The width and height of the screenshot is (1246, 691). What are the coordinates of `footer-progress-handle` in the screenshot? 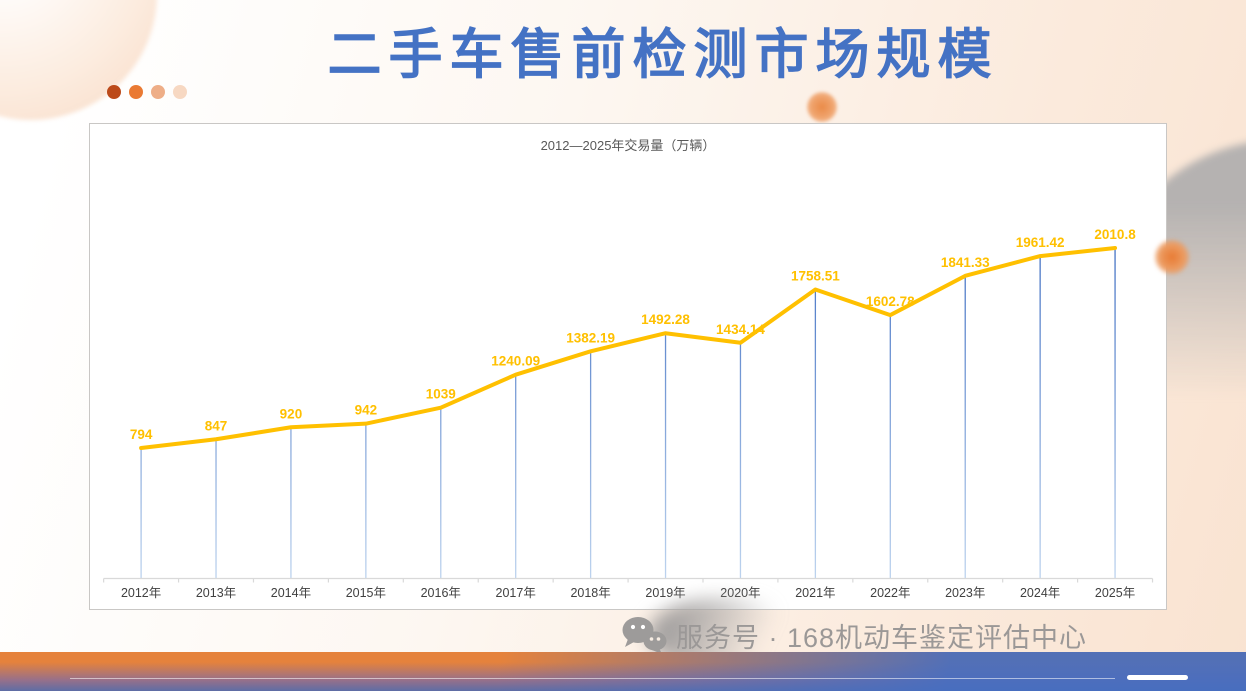 It's located at (1157, 677).